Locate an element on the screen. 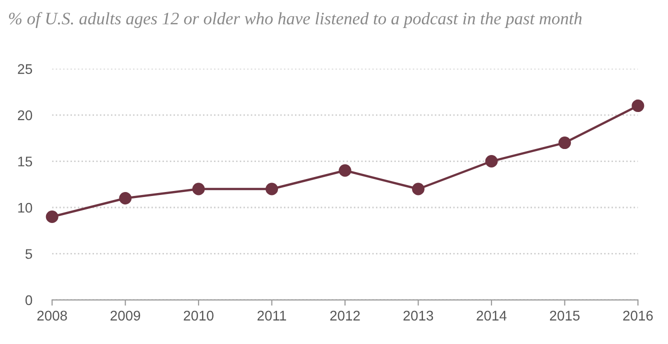 This screenshot has width=668, height=344. y-tick-label: 10 is located at coordinates (25, 207).